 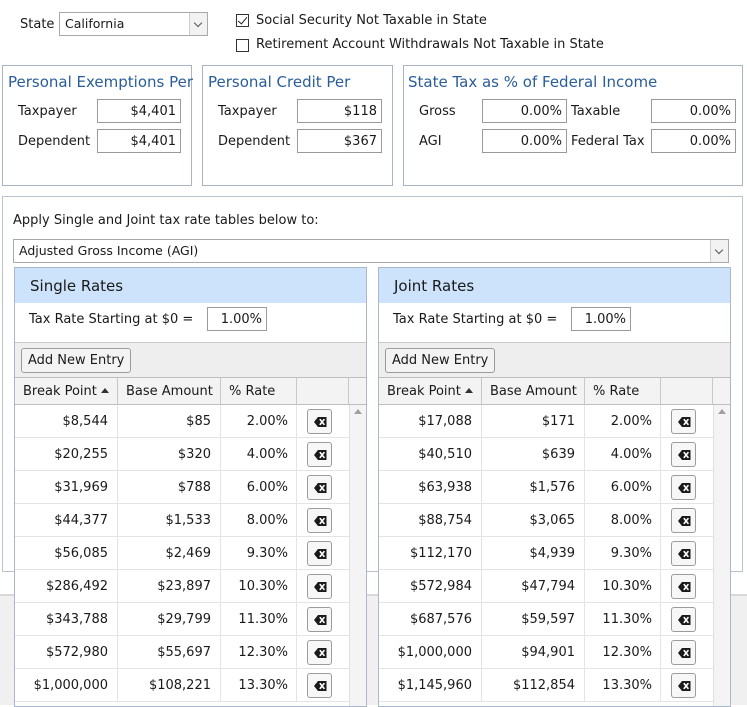 What do you see at coordinates (169, 685) in the screenshot?
I see `base-amount-cell: $108,221` at bounding box center [169, 685].